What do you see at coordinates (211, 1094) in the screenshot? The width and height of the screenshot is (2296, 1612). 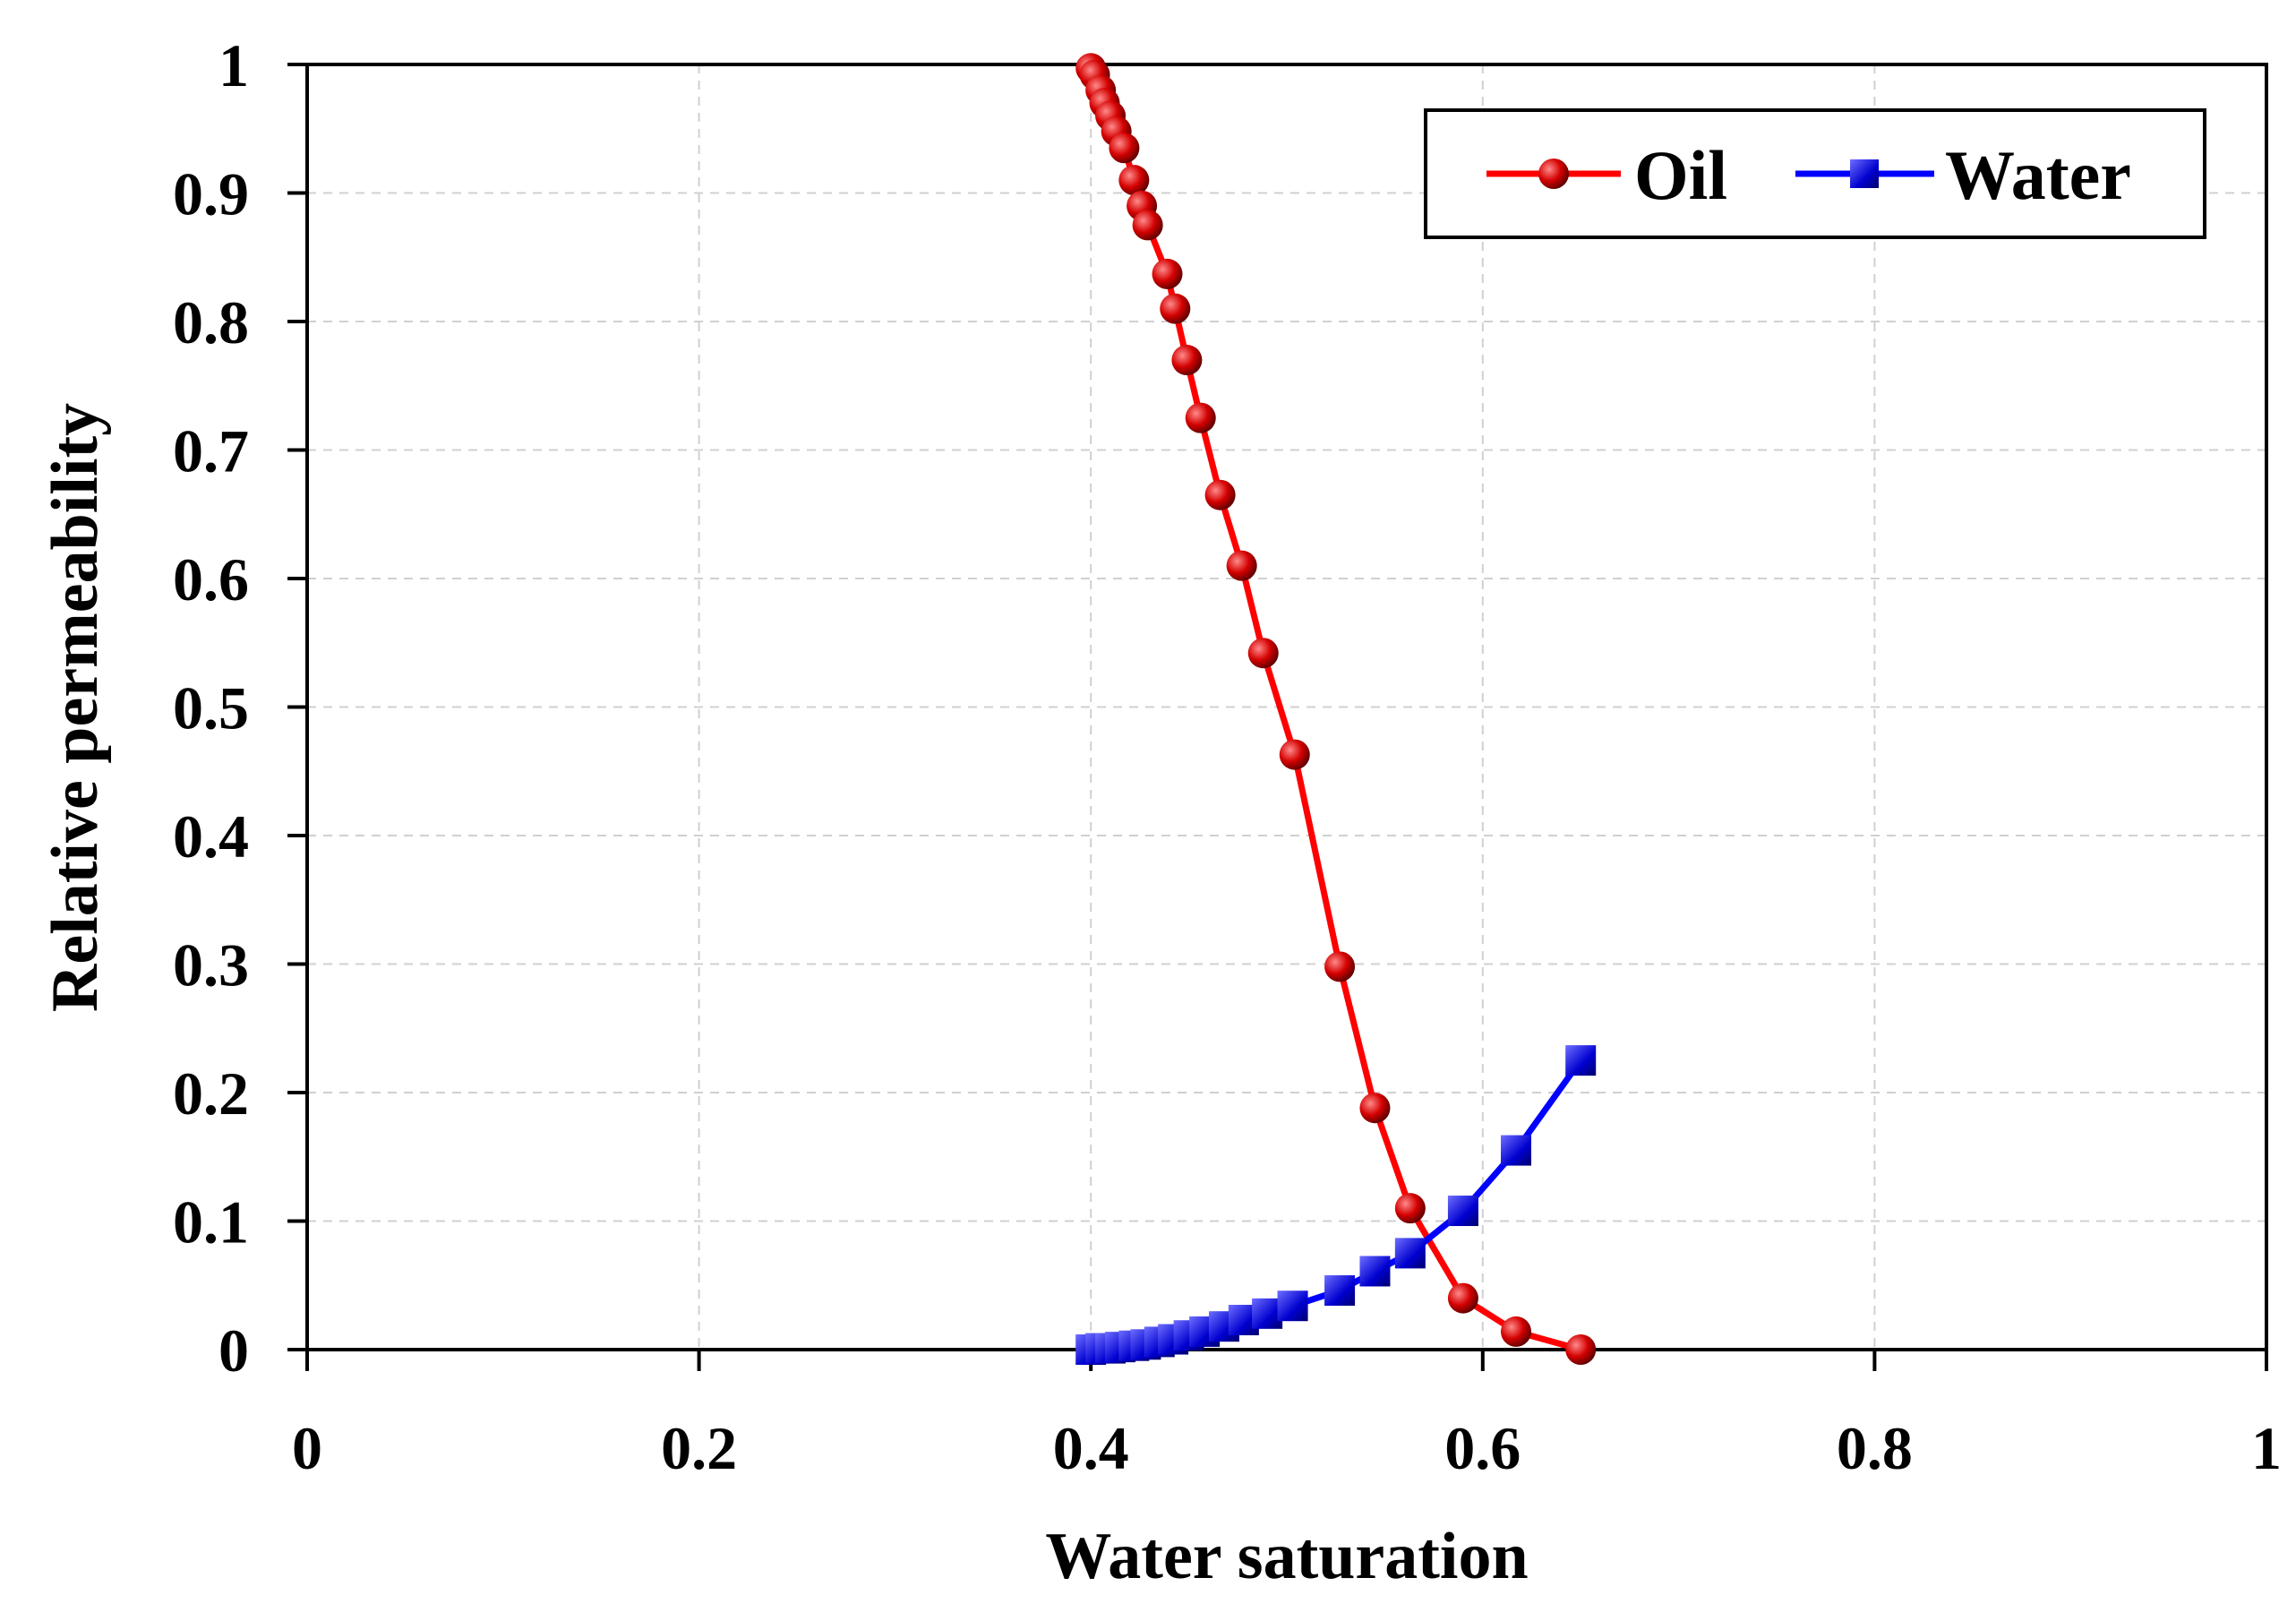 I see `y-tick-label: 0.2` at bounding box center [211, 1094].